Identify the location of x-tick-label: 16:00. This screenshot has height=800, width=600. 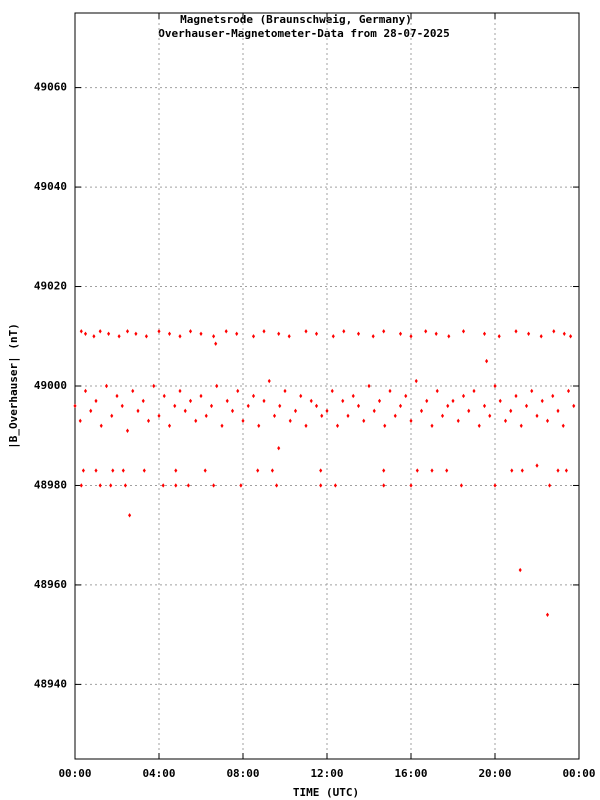
(410, 773).